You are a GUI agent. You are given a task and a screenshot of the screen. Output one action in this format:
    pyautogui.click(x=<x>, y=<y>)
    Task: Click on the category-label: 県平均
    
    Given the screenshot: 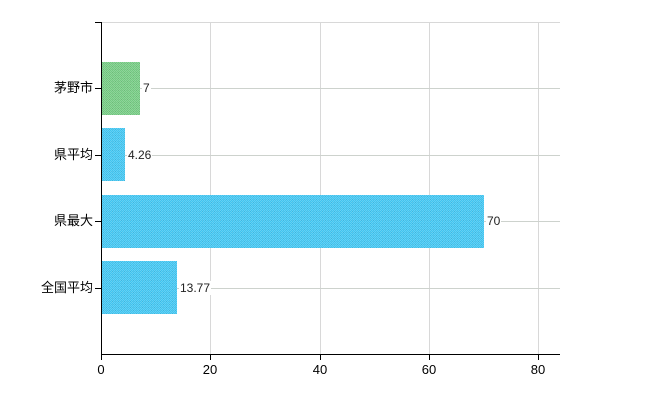 What is the action you would take?
    pyautogui.click(x=73, y=154)
    